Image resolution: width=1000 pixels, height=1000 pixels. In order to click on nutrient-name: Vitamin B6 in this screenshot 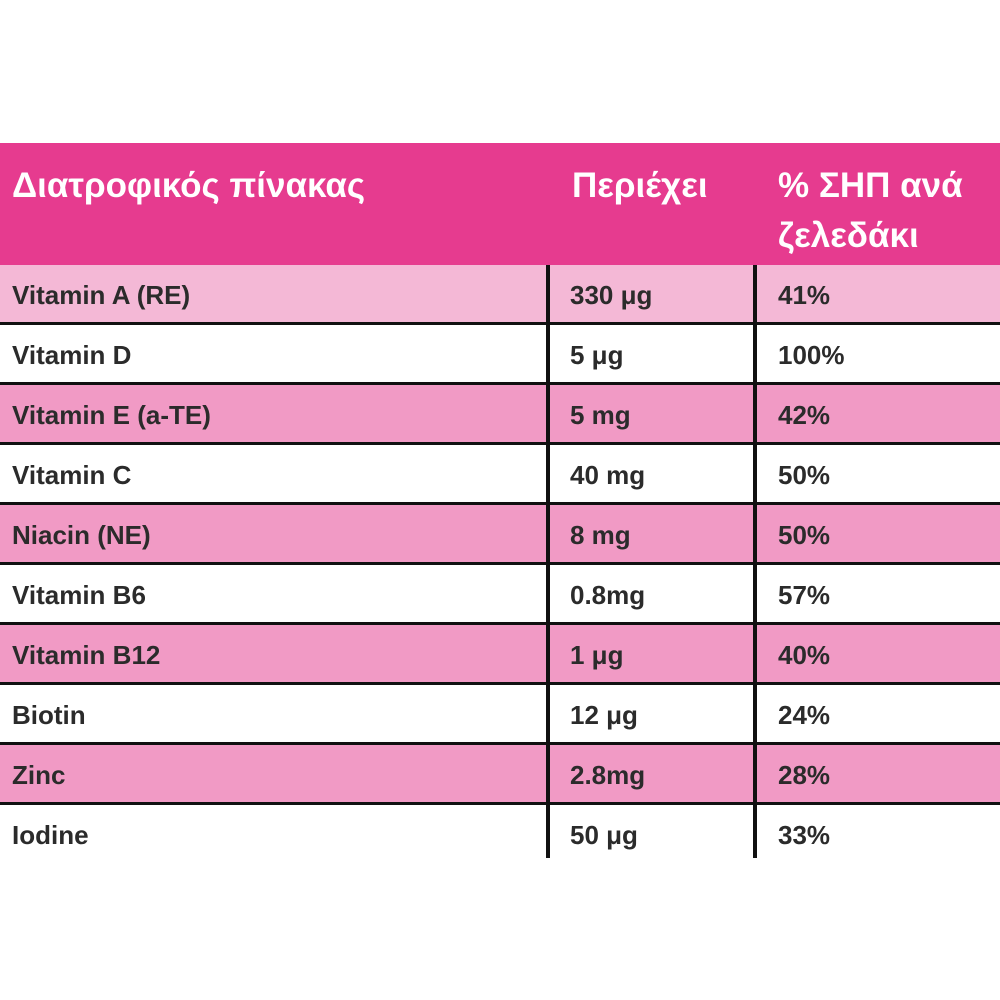, I will do `click(79, 595)`.